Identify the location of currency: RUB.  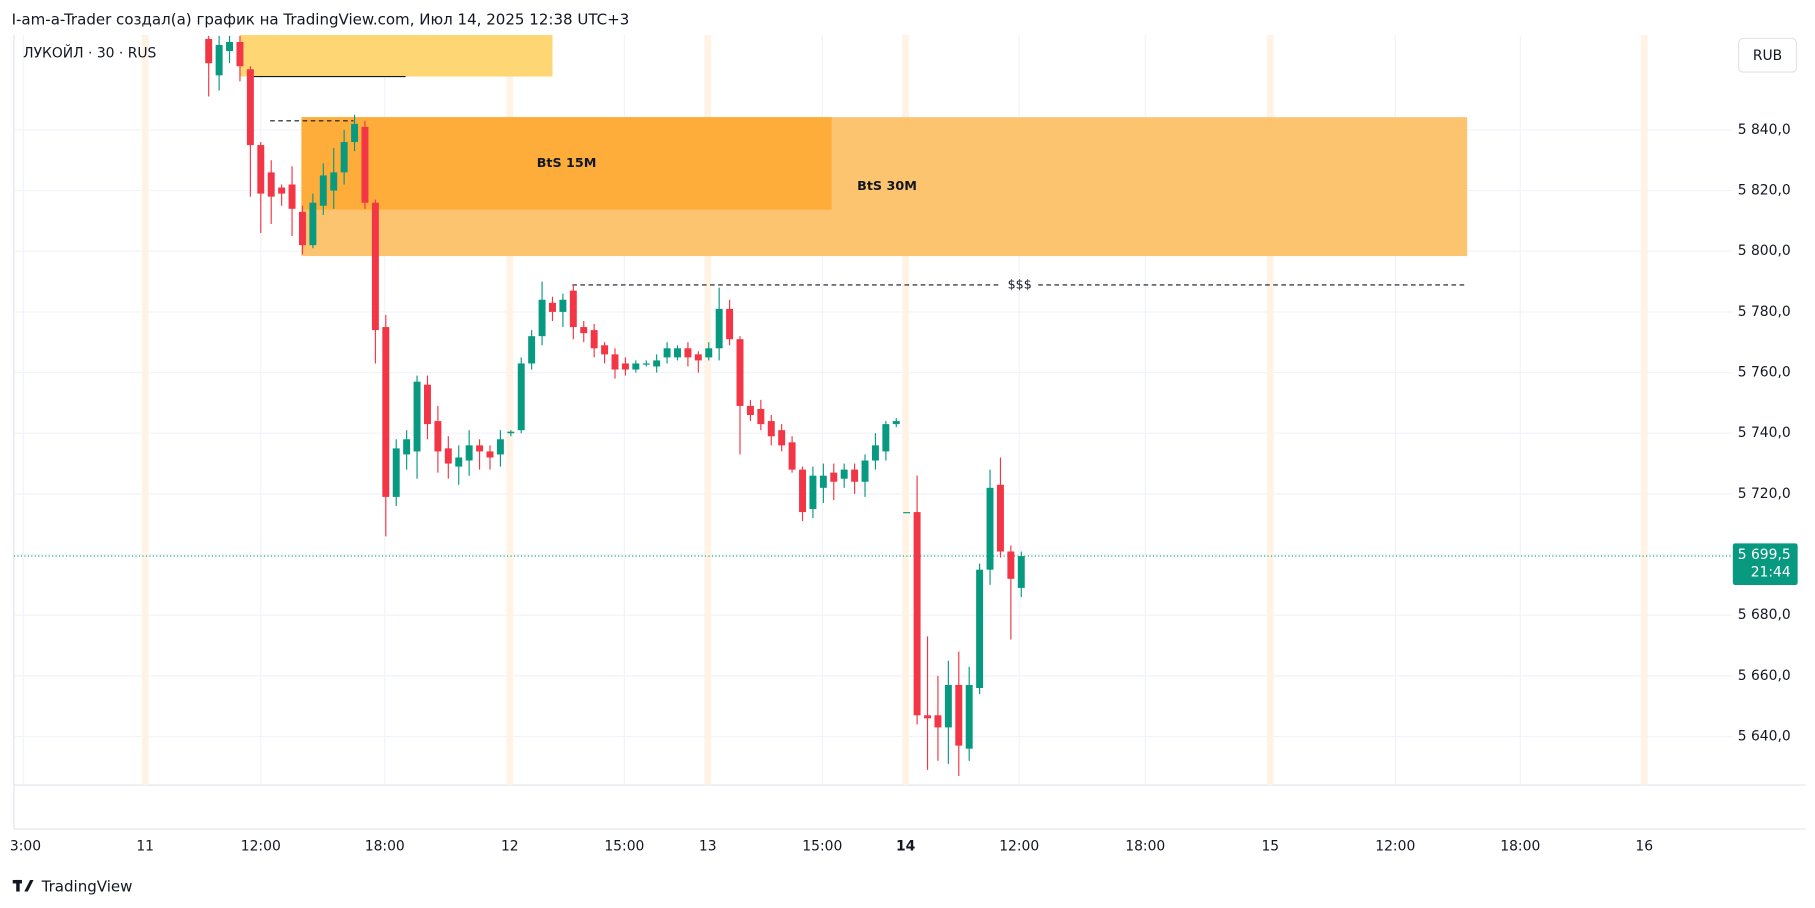
(1767, 56).